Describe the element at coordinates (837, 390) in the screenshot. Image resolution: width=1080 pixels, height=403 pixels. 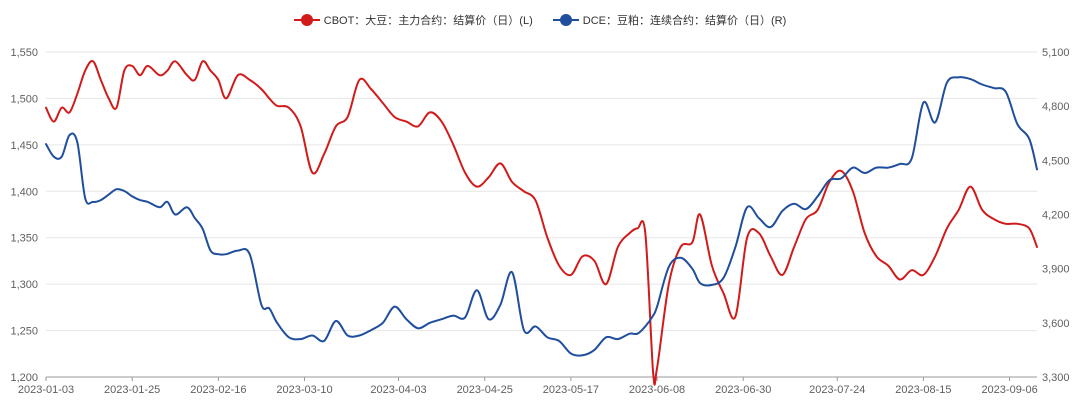
I see `x-tick-label: 2023-07-24` at that location.